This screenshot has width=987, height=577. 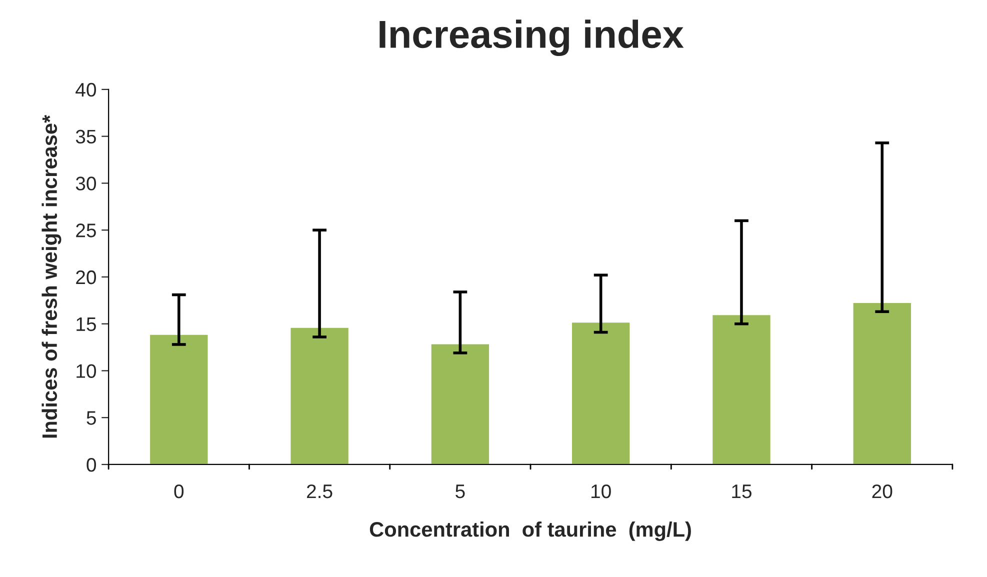 What do you see at coordinates (91, 465) in the screenshot?
I see `y-tick-label: 0` at bounding box center [91, 465].